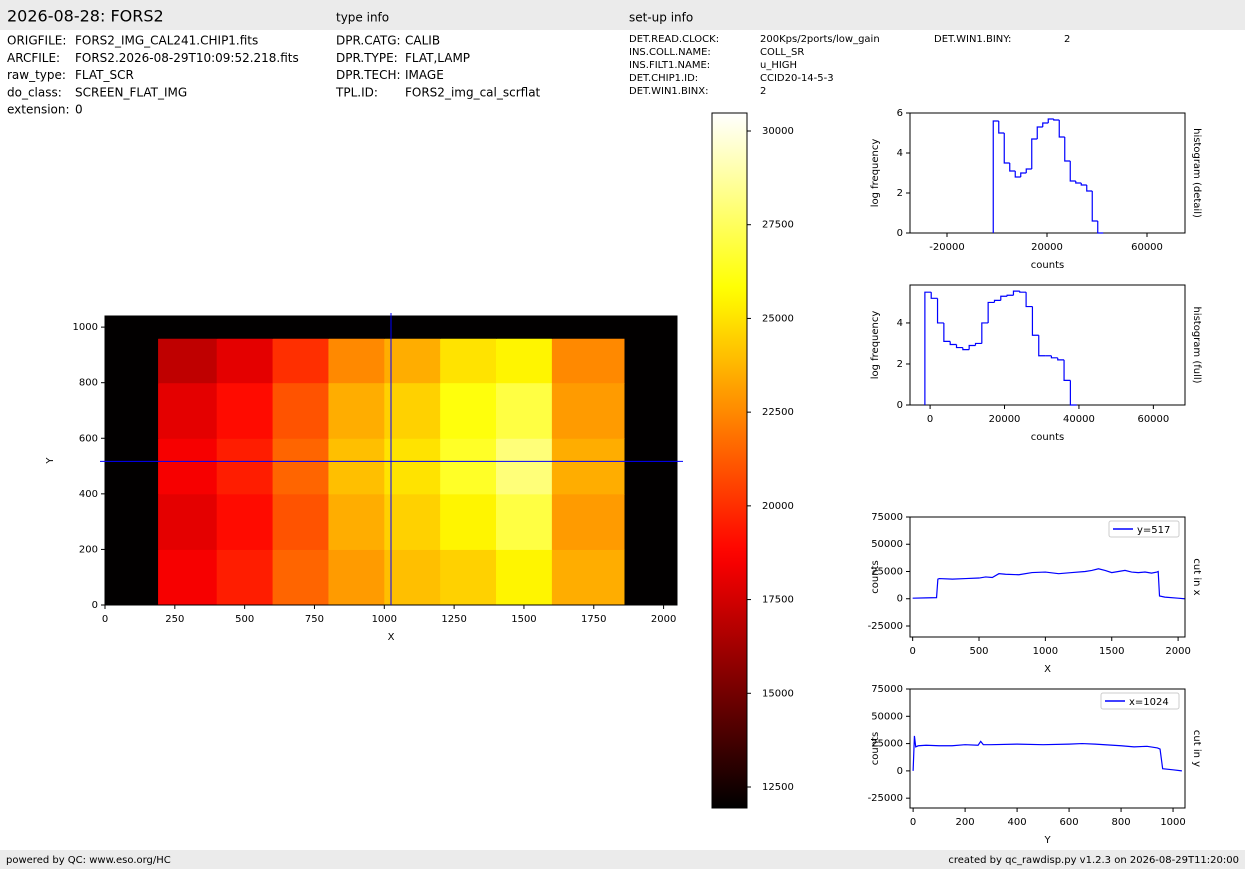  What do you see at coordinates (36, 41) in the screenshot?
I see `info-label: ORIGFILE:` at bounding box center [36, 41].